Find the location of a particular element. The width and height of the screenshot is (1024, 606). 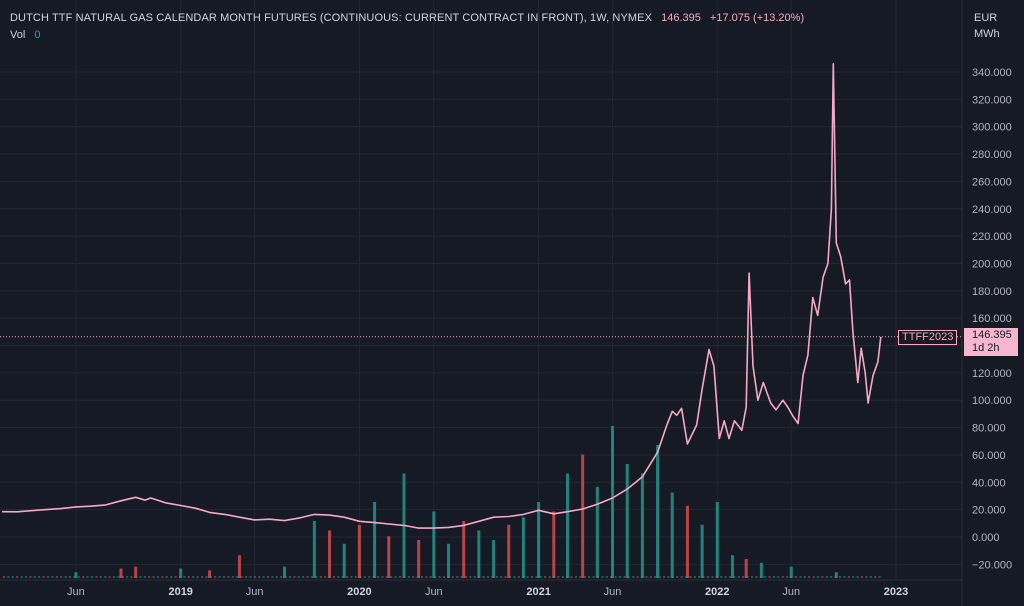

y-tick-label: 180.000 is located at coordinates (992, 292).